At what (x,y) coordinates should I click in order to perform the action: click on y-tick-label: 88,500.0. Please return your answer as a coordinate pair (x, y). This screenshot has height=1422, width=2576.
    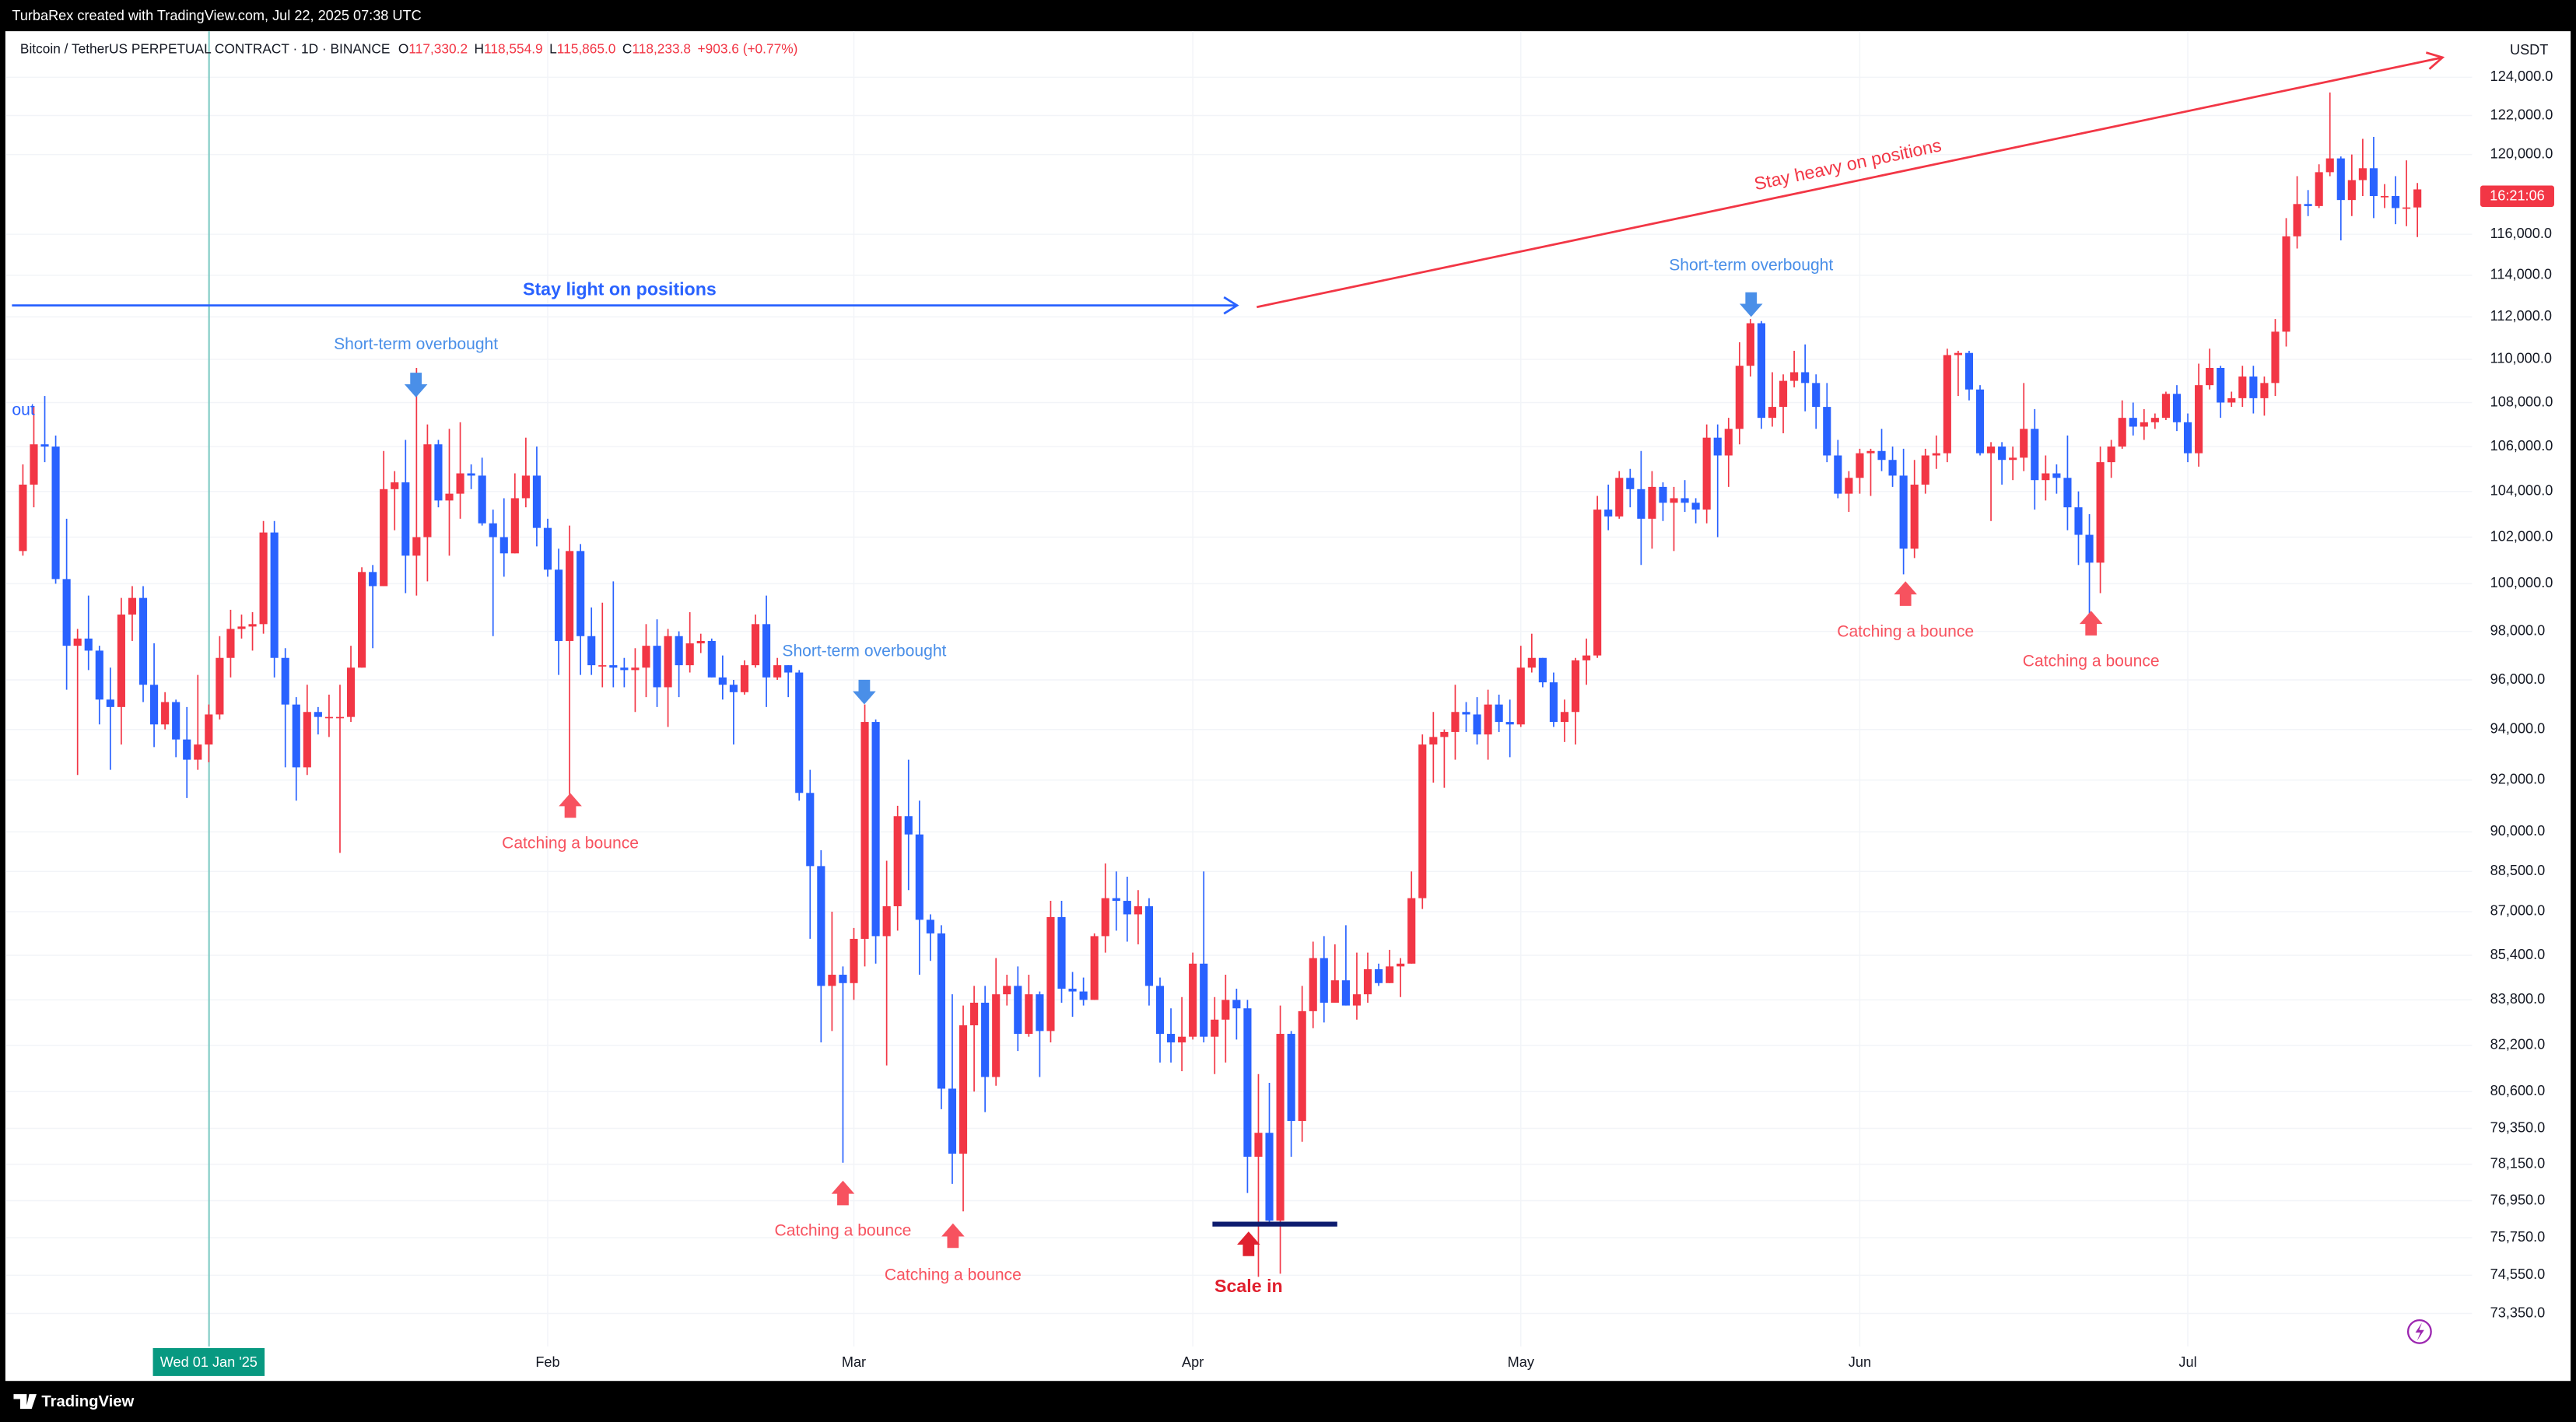
    Looking at the image, I should click on (2518, 870).